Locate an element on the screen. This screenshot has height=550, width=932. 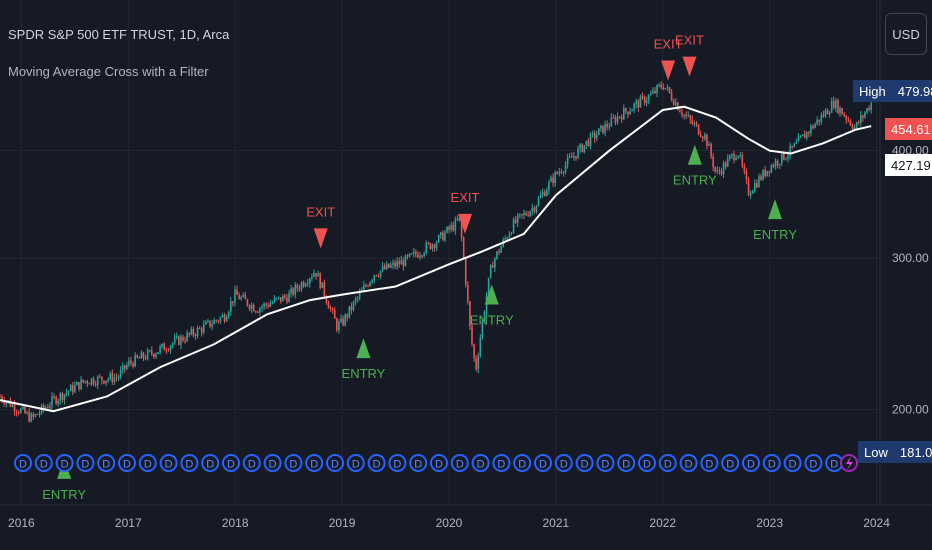
time-axis-tick-label: 2016 is located at coordinates (21, 523).